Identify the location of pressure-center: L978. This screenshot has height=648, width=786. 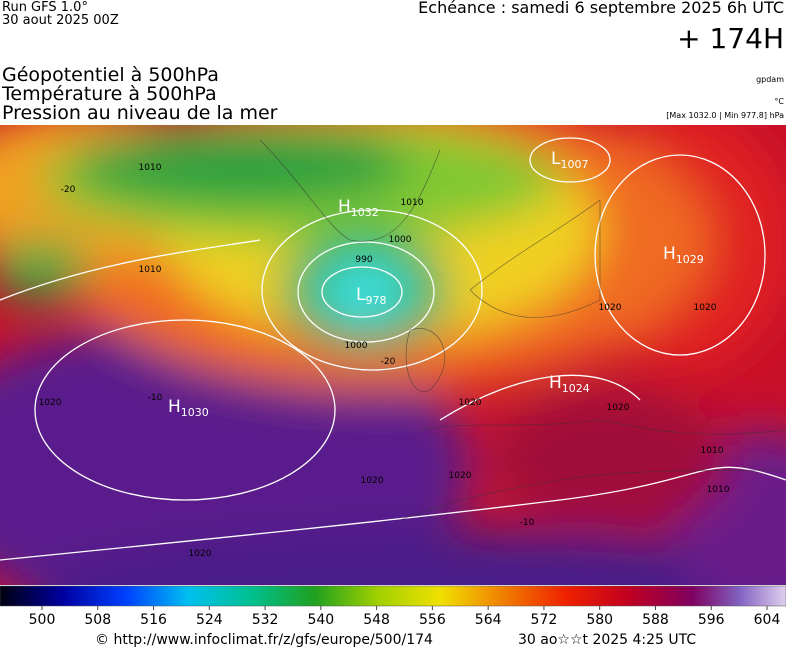
(371, 296).